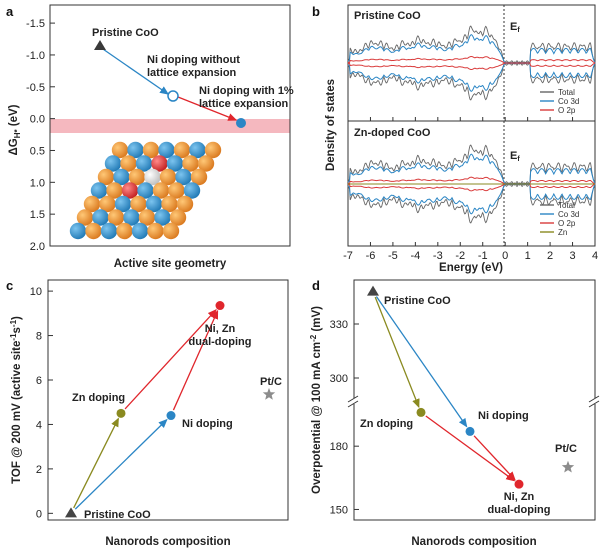 Image resolution: width=600 pixels, height=551 pixels. Describe the element at coordinates (503, 416) in the screenshot. I see `panel-d-ann-ni: Ni doping` at that location.